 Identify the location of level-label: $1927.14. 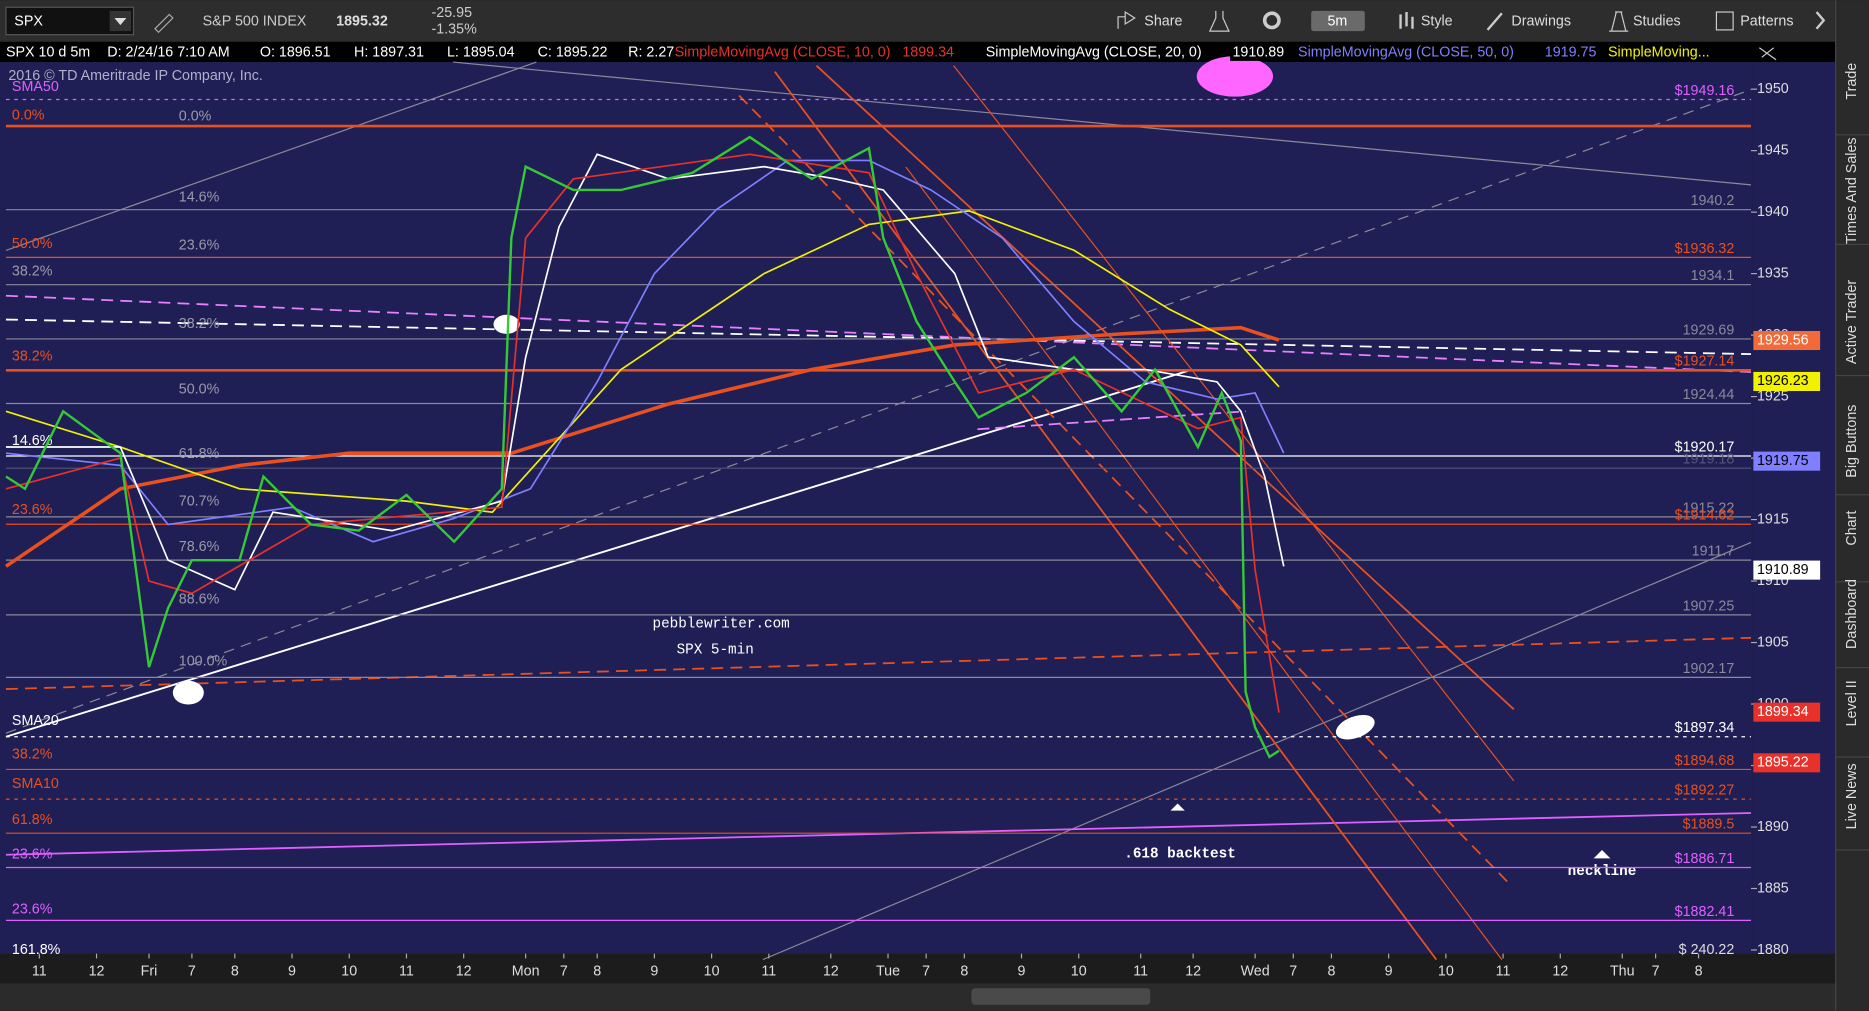
(1705, 362).